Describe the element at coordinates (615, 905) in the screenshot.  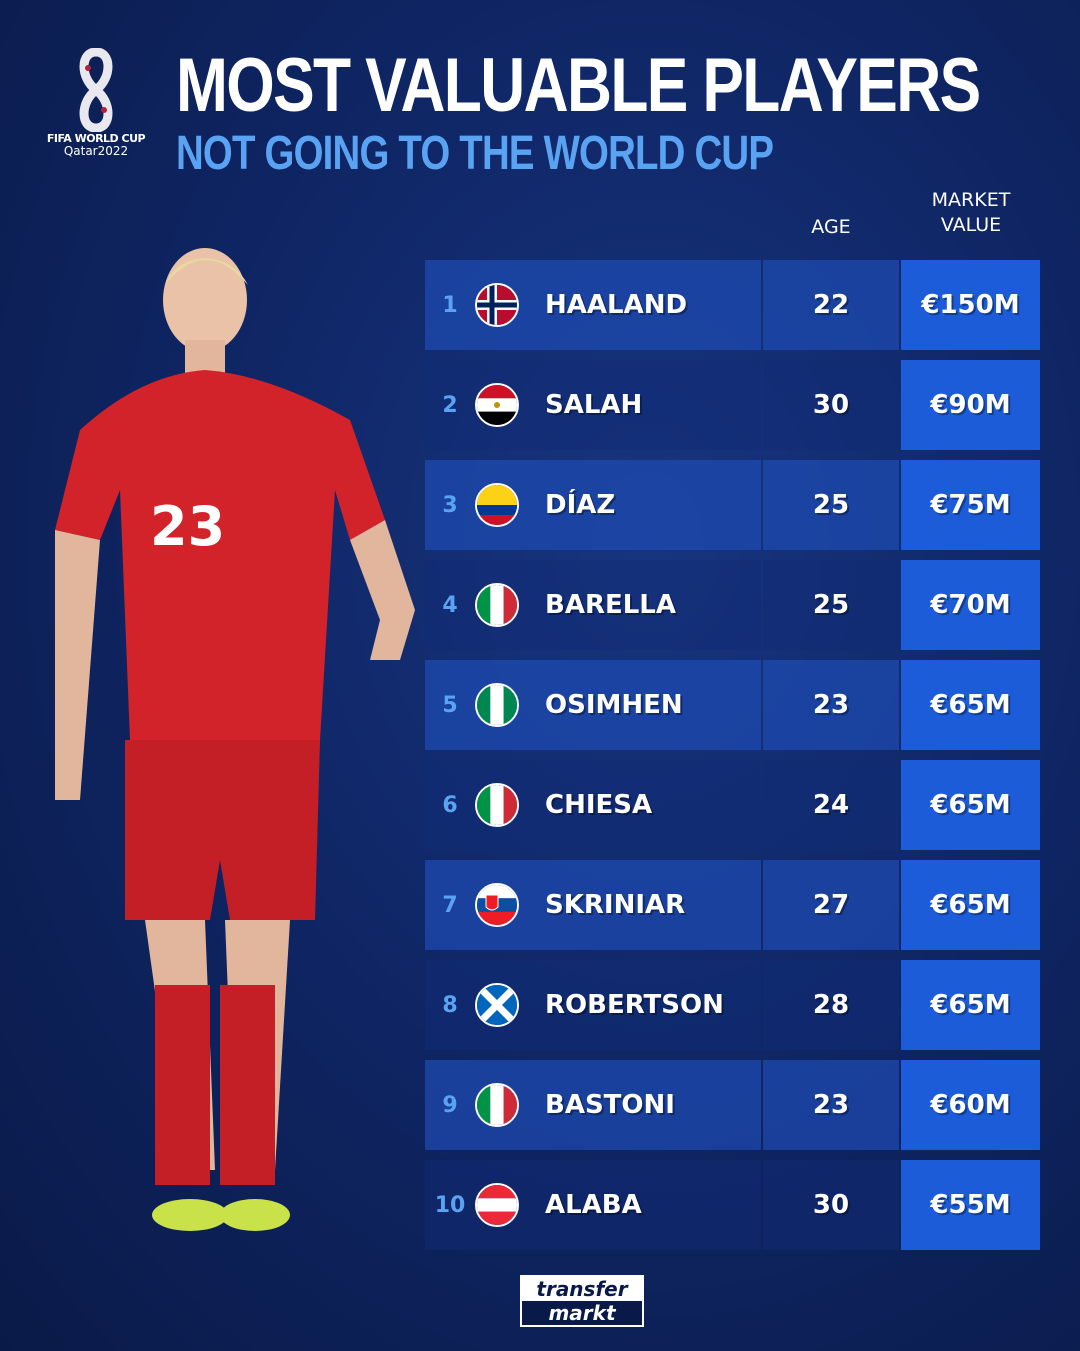
I see `player-name: SKRINIAR` at that location.